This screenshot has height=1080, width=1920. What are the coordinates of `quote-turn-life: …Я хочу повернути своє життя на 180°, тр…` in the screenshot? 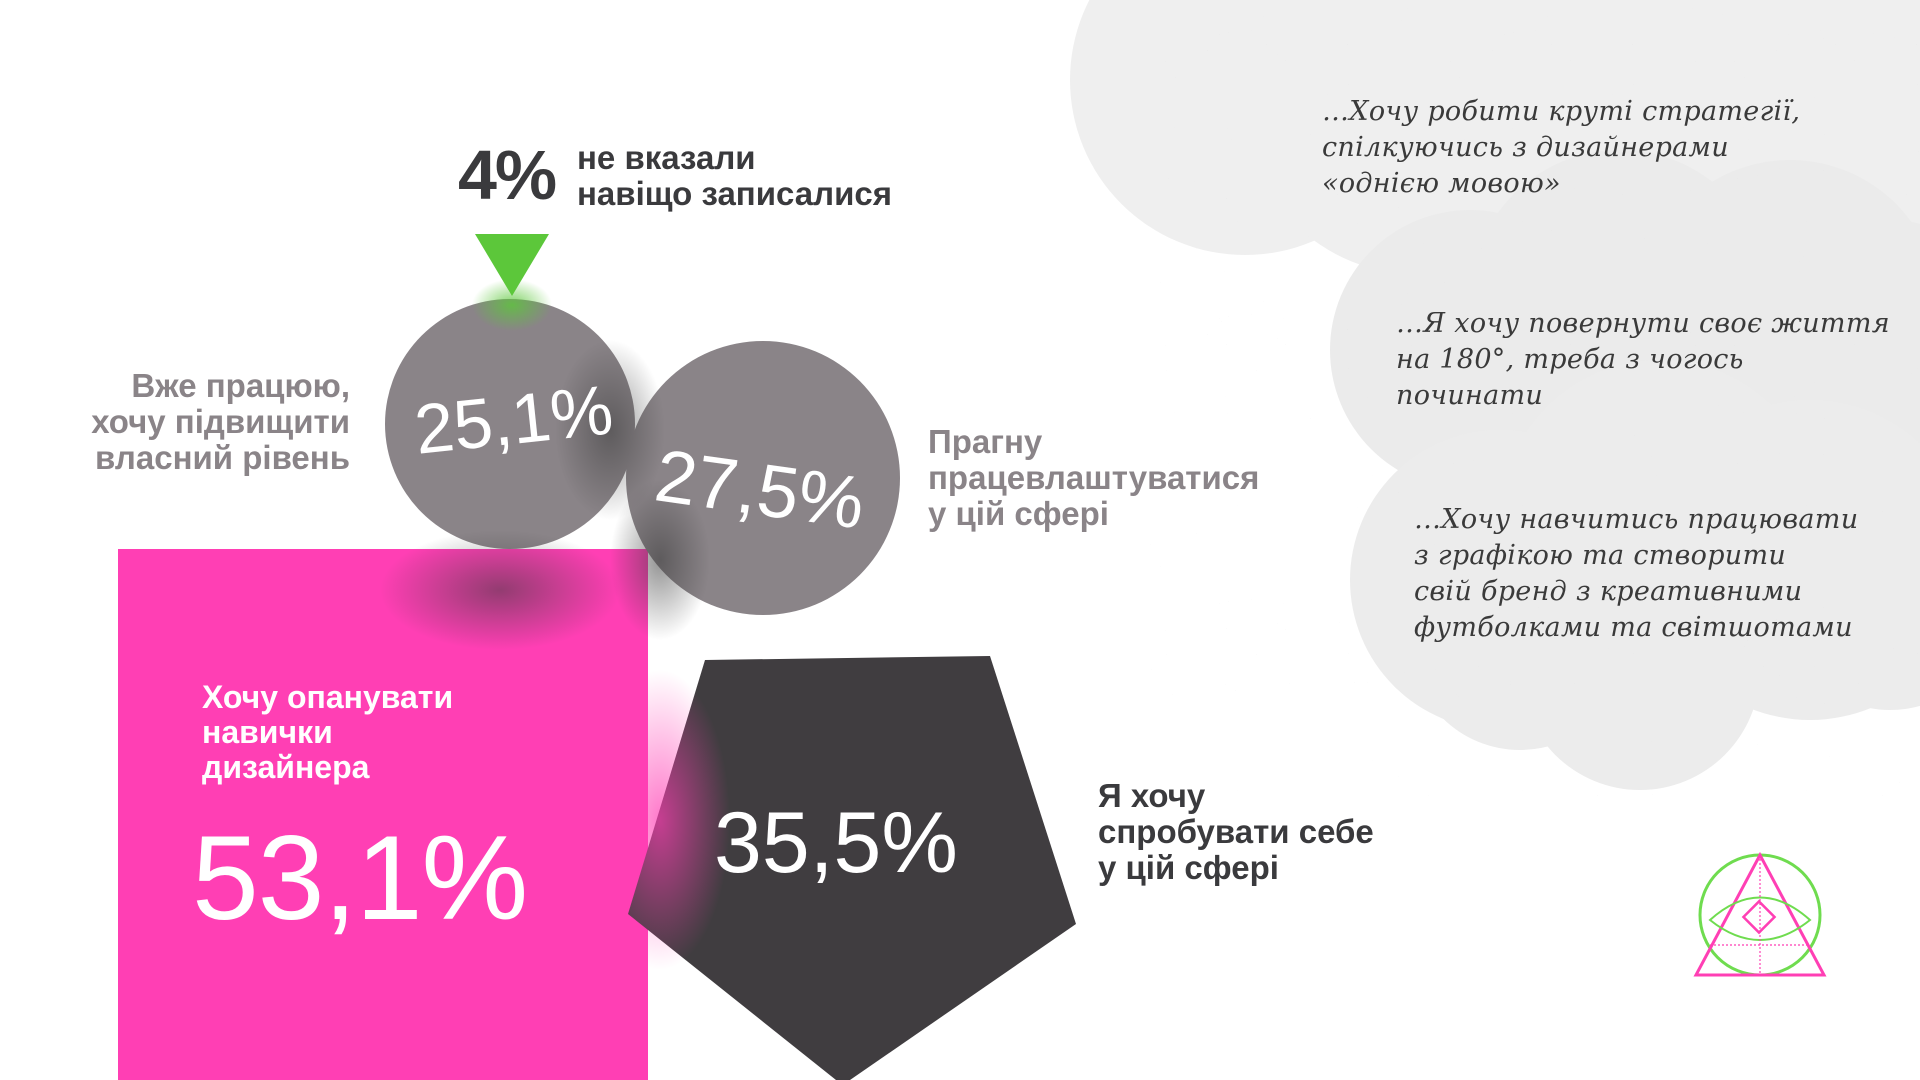 It's located at (1643, 359).